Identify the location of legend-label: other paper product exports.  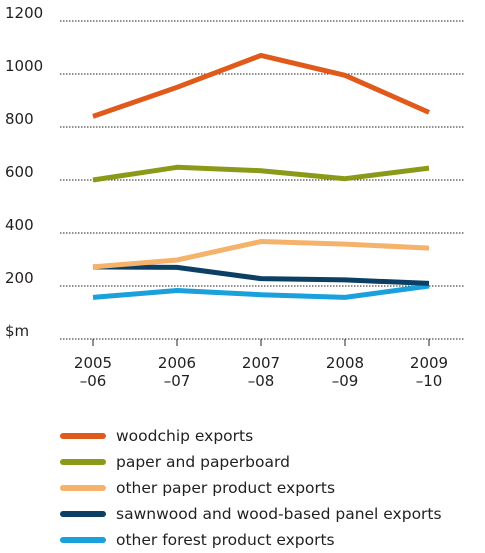
(226, 488).